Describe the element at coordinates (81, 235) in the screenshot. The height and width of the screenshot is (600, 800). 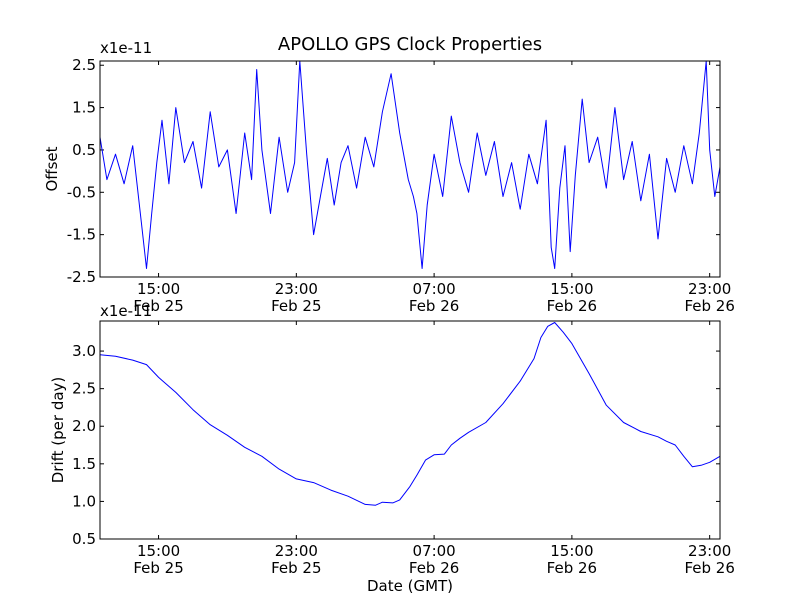
I see `offset-ytick-label: -1.5` at that location.